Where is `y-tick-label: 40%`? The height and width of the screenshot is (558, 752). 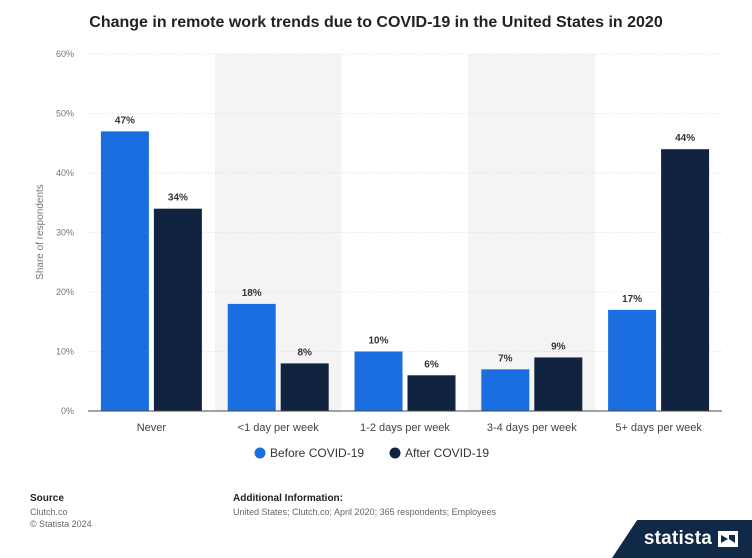
y-tick-label: 40% is located at coordinates (65, 173).